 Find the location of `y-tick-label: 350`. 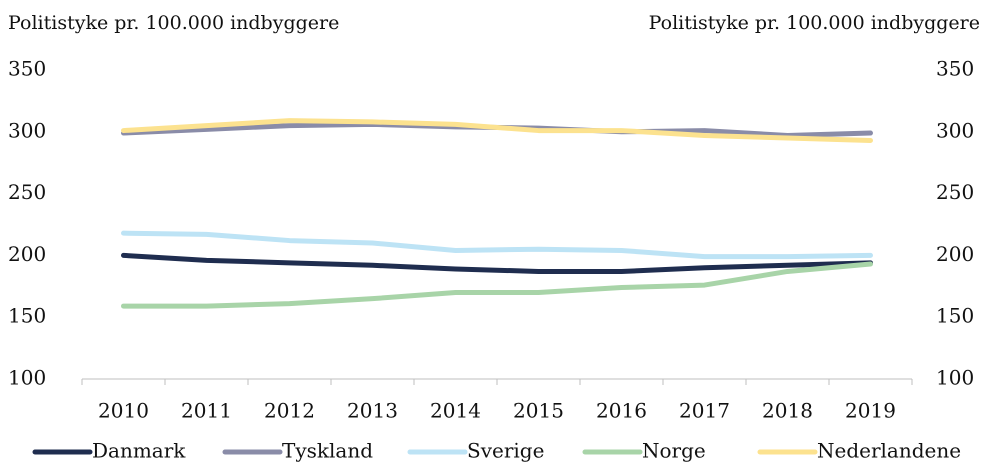

y-tick-label: 350 is located at coordinates (27, 69).